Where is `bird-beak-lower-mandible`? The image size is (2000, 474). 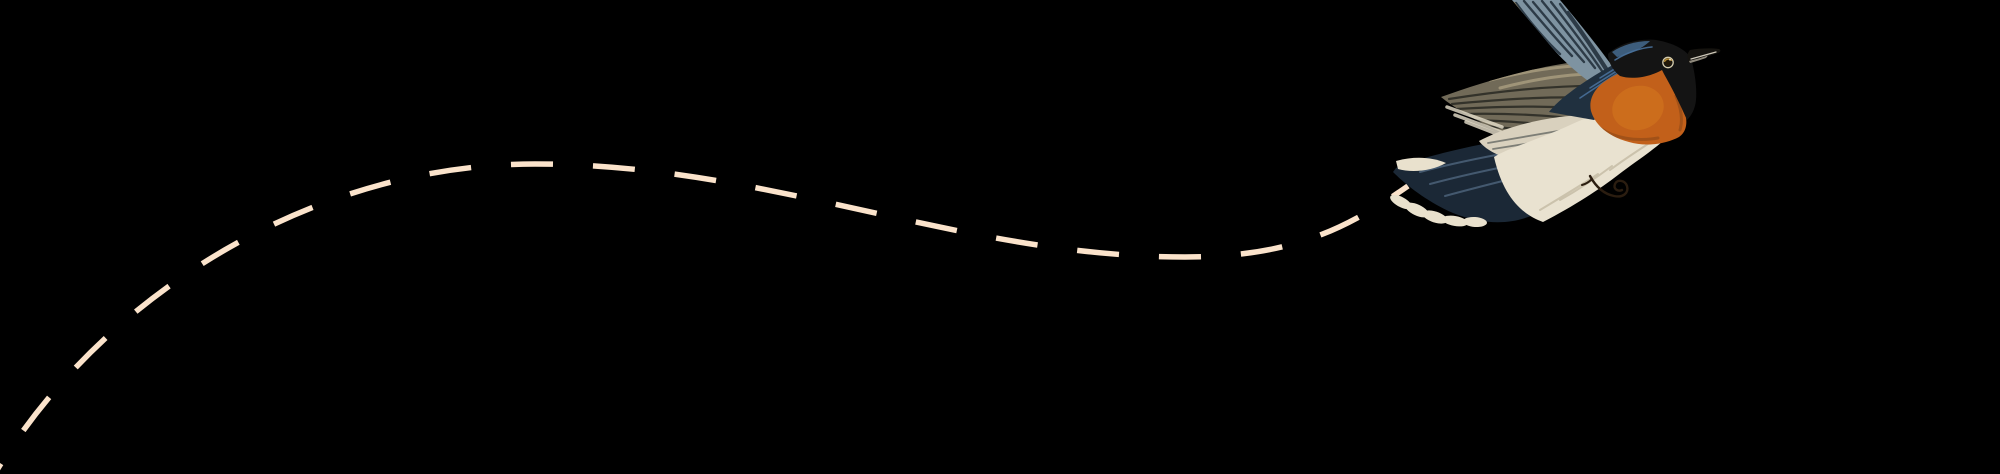
bird-beak-lower-mandible is located at coordinates (1698, 59).